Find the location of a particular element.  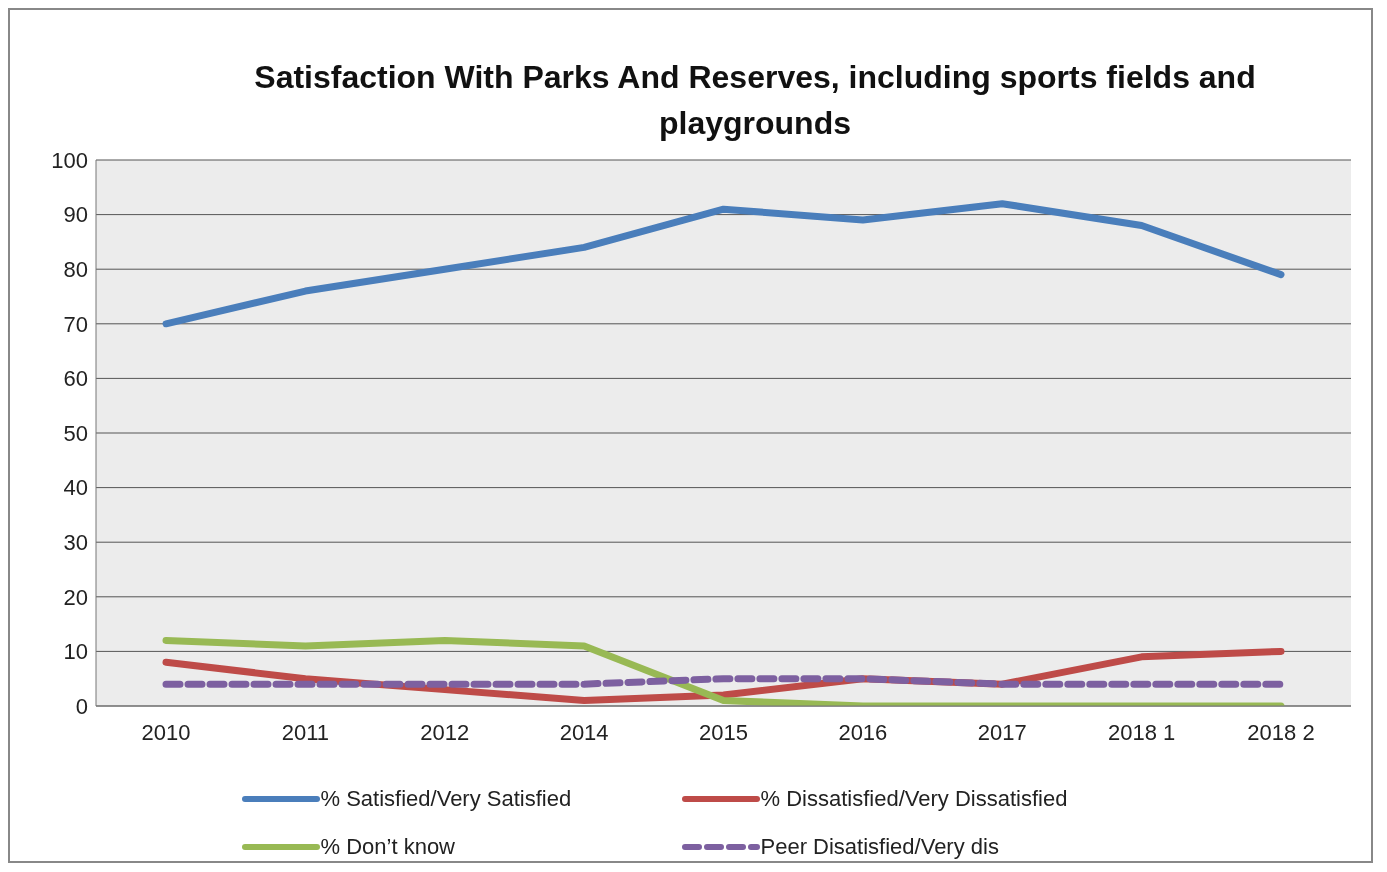

y-tick-label: 20 is located at coordinates (75, 597).